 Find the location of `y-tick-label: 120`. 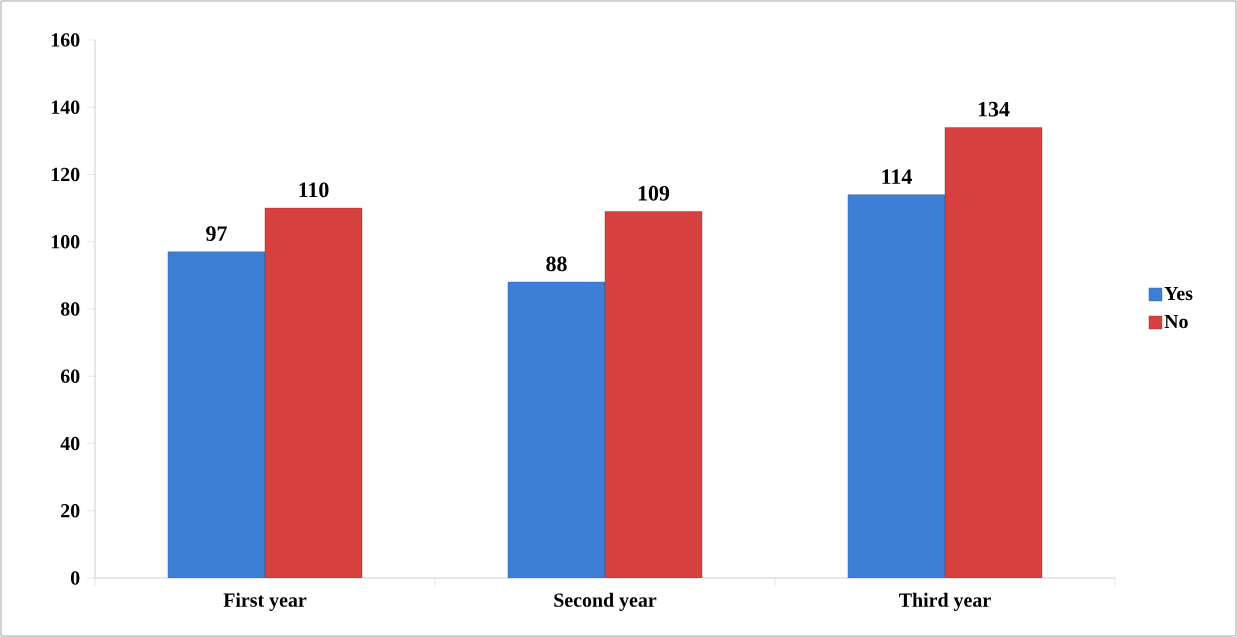

y-tick-label: 120 is located at coordinates (65, 174).